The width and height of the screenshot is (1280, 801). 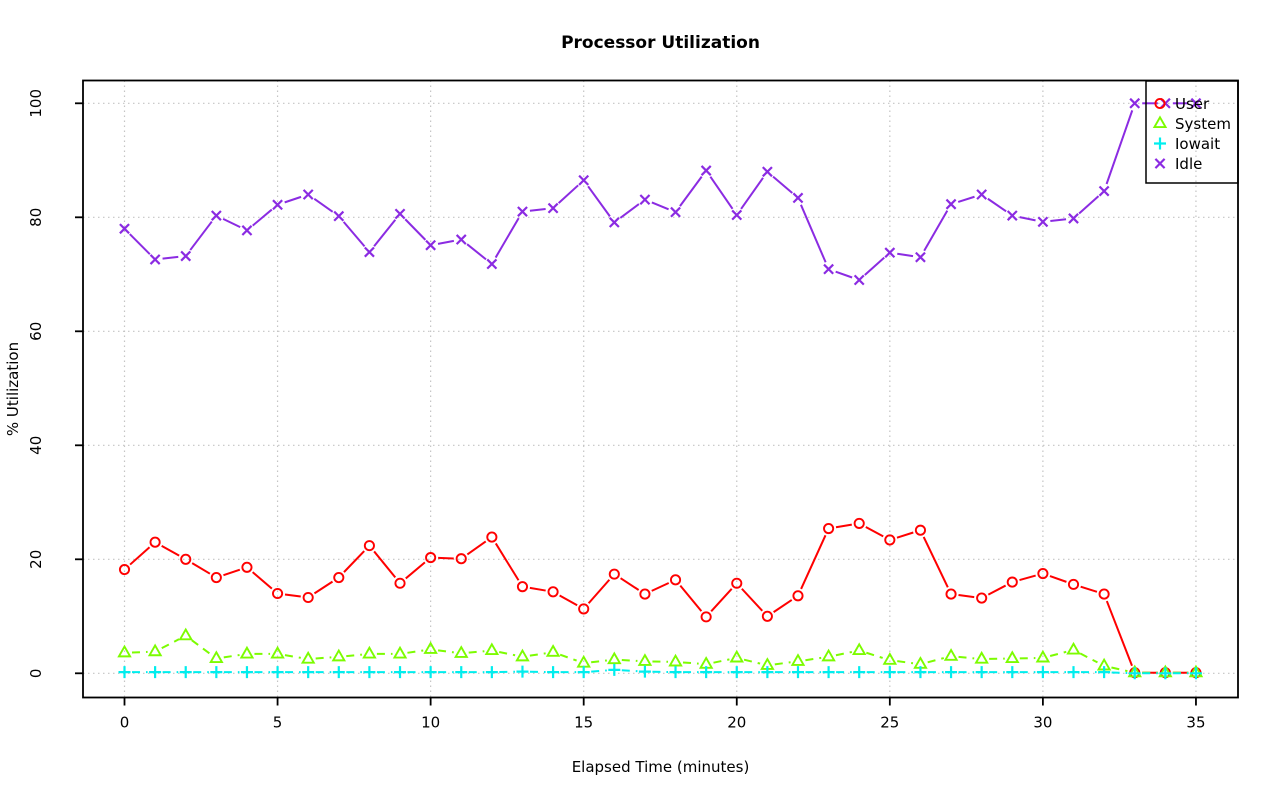 What do you see at coordinates (1191, 124) in the screenshot?
I see `legend-item-system: System` at bounding box center [1191, 124].